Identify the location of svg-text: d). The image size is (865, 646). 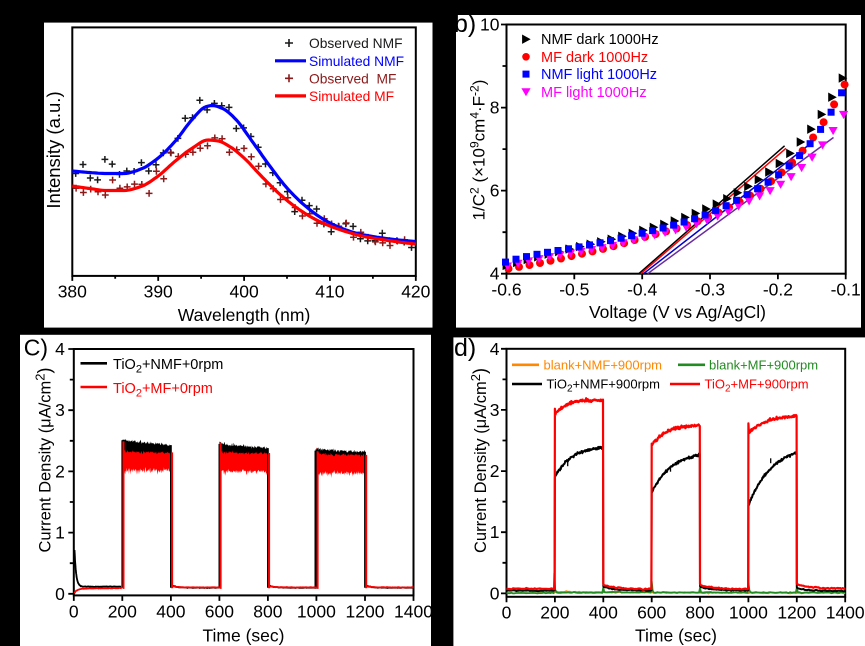
(465, 348).